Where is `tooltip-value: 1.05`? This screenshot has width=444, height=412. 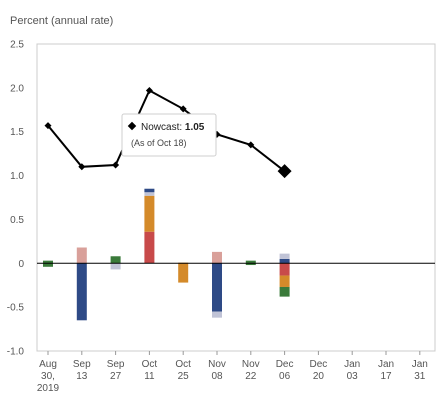
tooltip-value: 1.05 is located at coordinates (195, 127).